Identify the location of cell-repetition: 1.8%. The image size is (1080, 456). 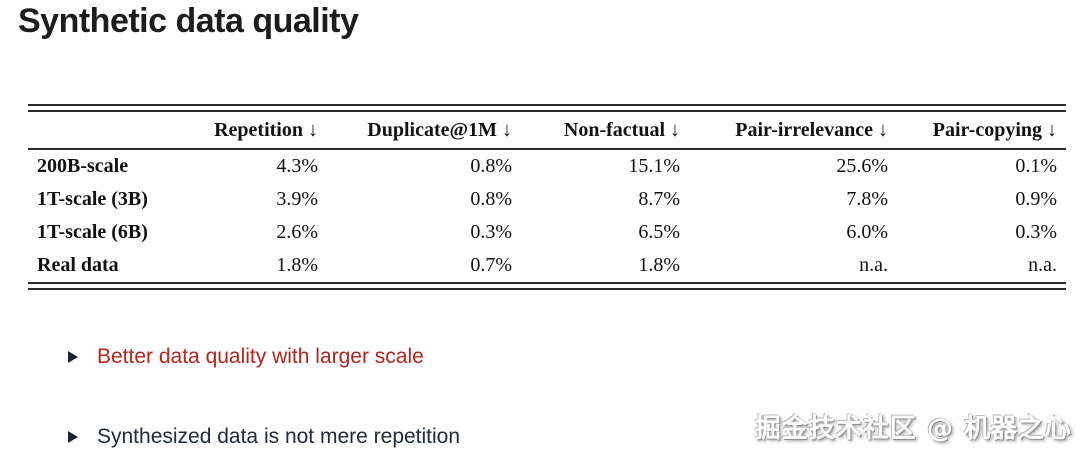
(297, 265).